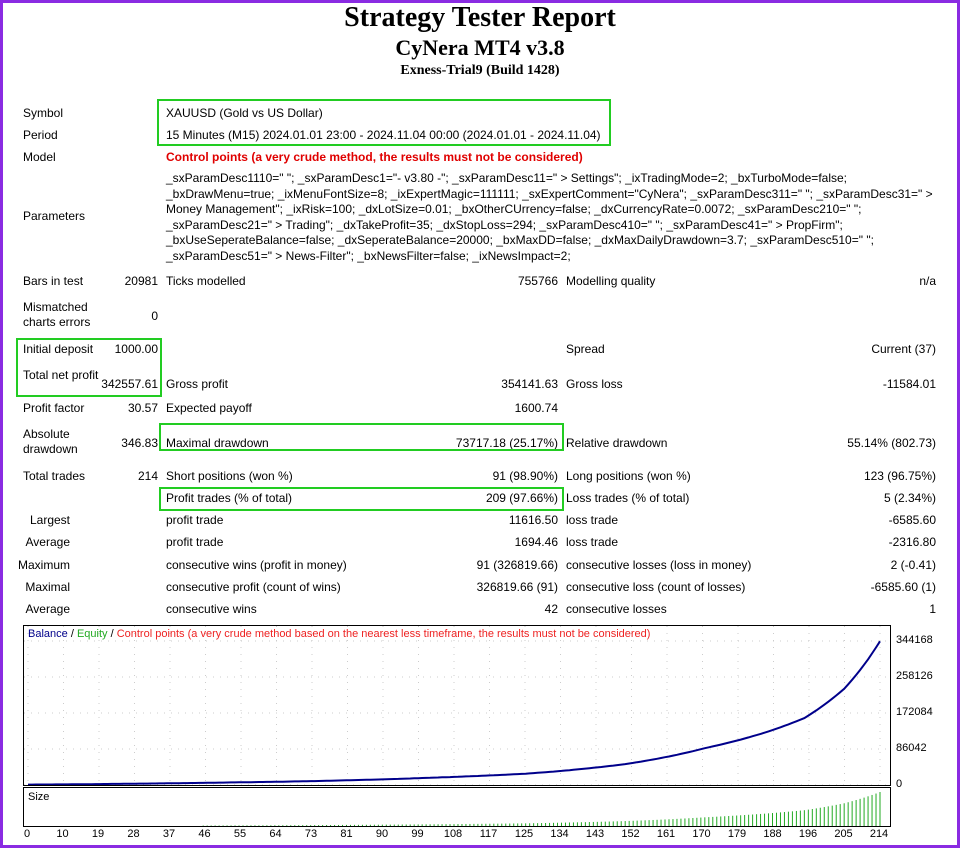 Image resolution: width=960 pixels, height=848 pixels. What do you see at coordinates (139, 443) in the screenshot?
I see `stat-value: 346.83` at bounding box center [139, 443].